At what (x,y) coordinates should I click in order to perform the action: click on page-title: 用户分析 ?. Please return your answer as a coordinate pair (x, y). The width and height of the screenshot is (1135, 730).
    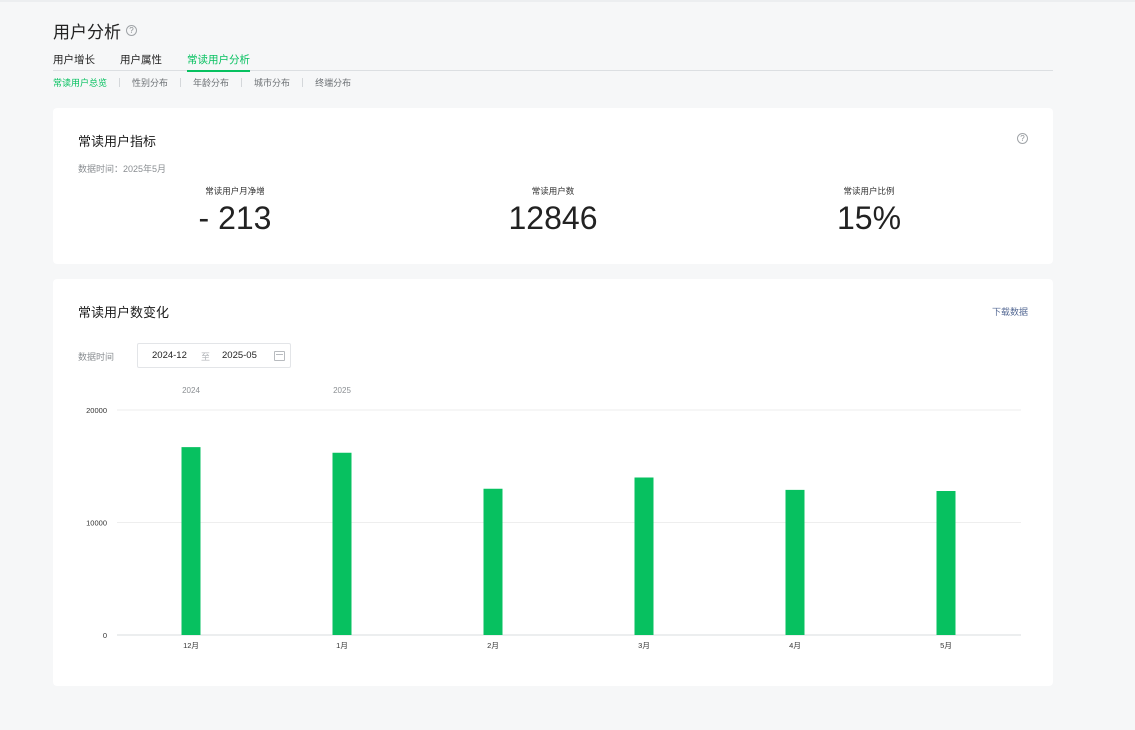
    Looking at the image, I should click on (95, 30).